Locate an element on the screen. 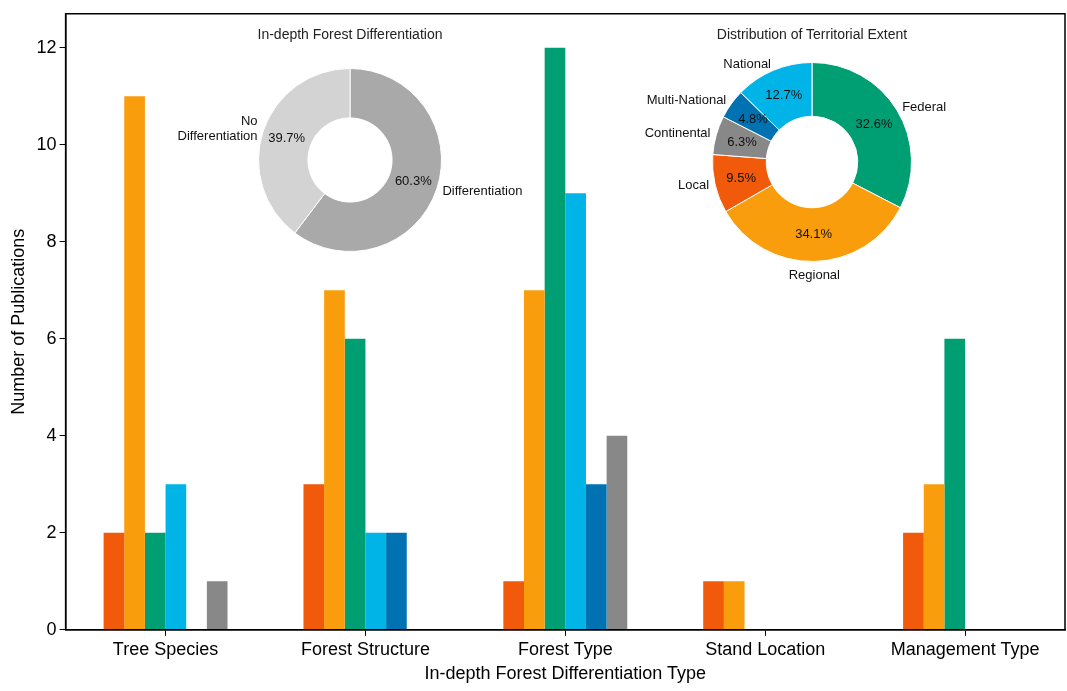  data-label: 9.5% is located at coordinates (741, 177).